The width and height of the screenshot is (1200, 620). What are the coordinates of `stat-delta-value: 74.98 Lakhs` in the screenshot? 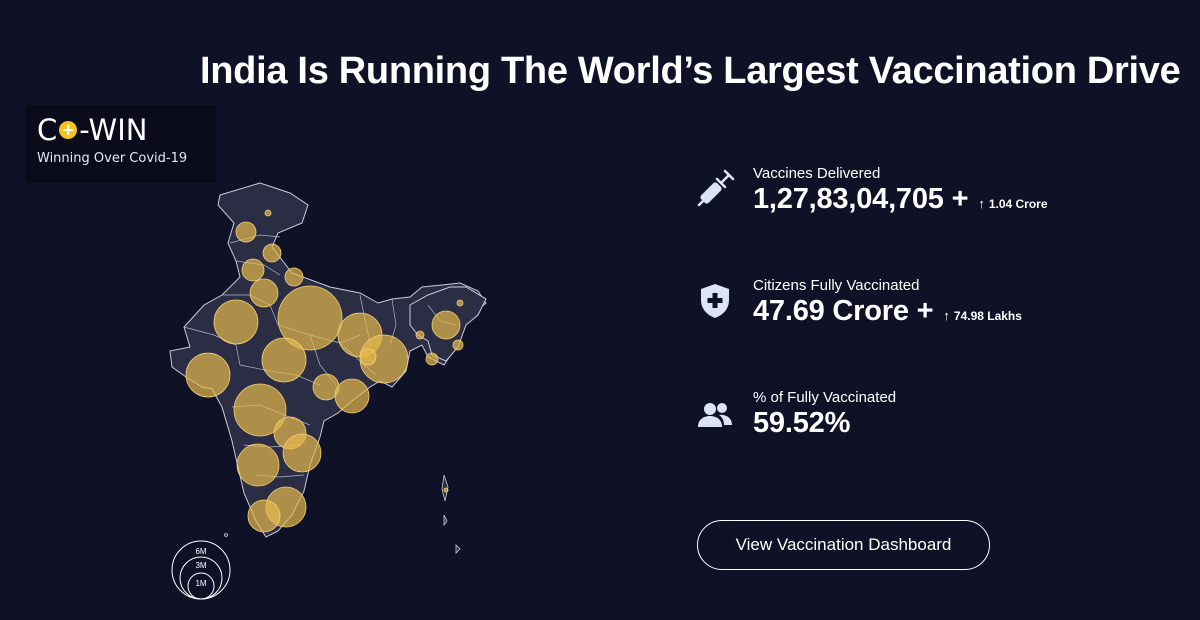 It's located at (987, 316).